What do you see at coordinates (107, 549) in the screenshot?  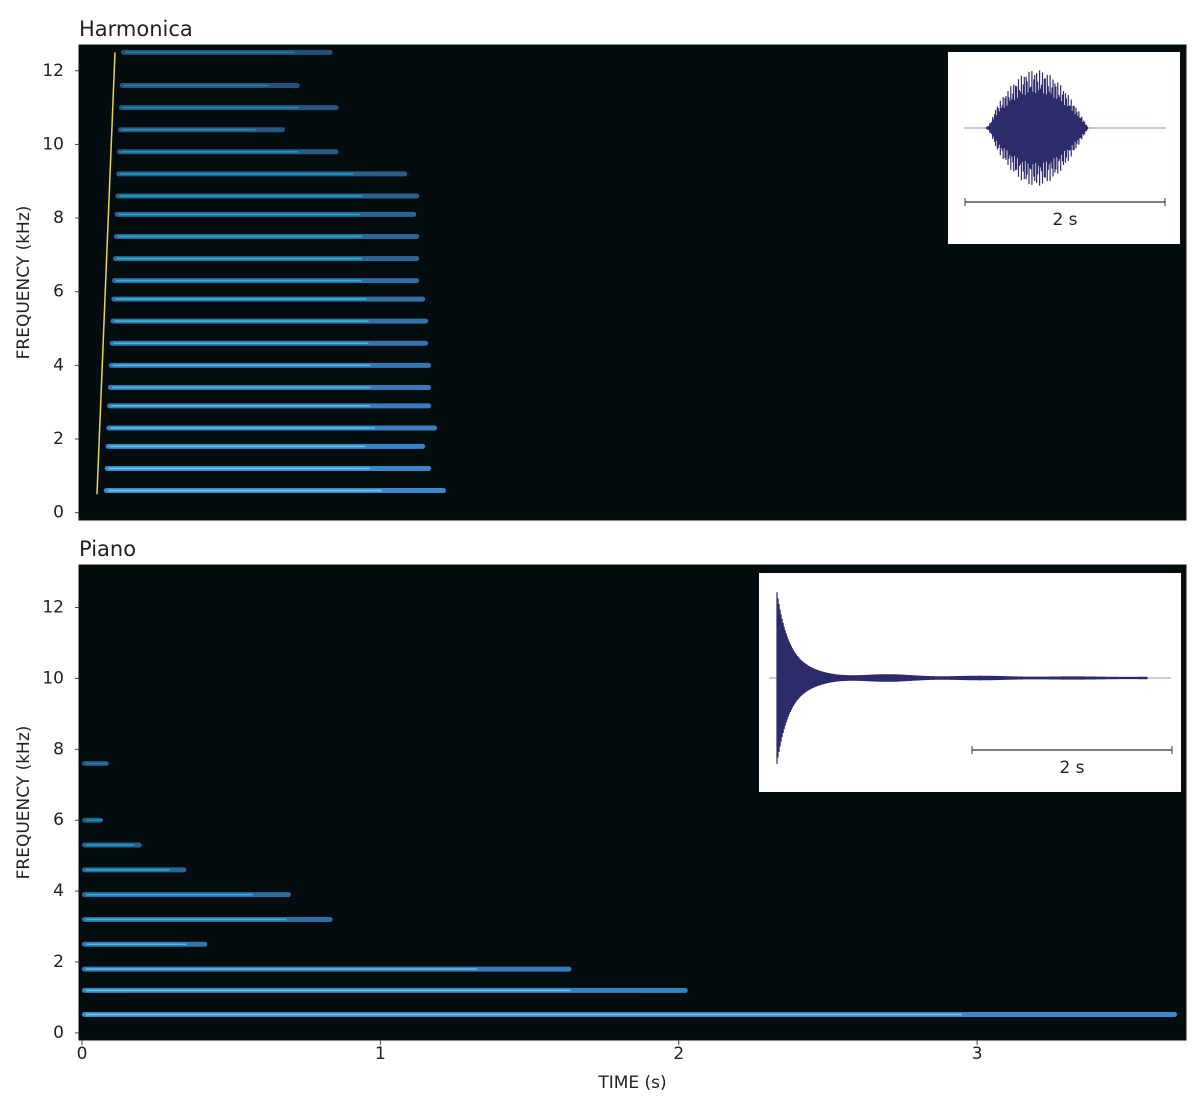 I see `panel-title: Piano` at bounding box center [107, 549].